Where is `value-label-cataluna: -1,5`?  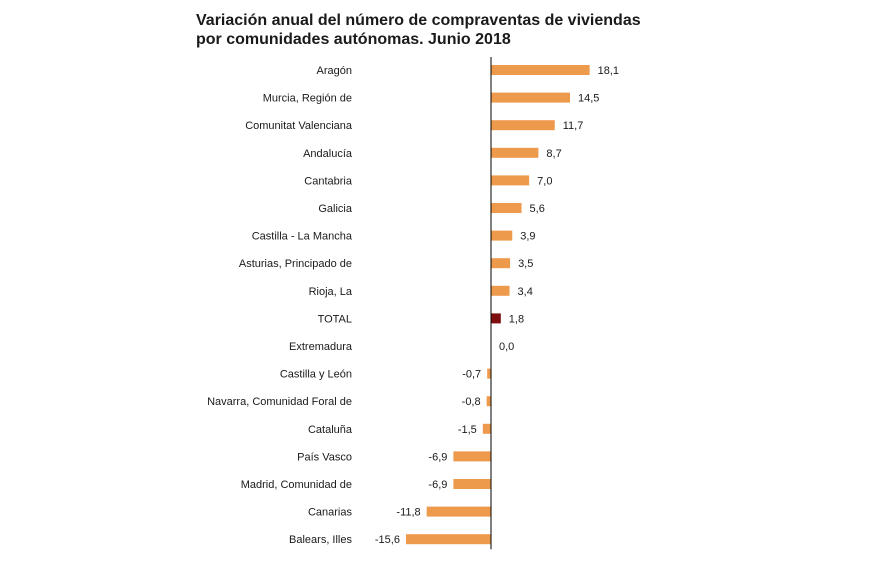 value-label-cataluna: -1,5 is located at coordinates (467, 430).